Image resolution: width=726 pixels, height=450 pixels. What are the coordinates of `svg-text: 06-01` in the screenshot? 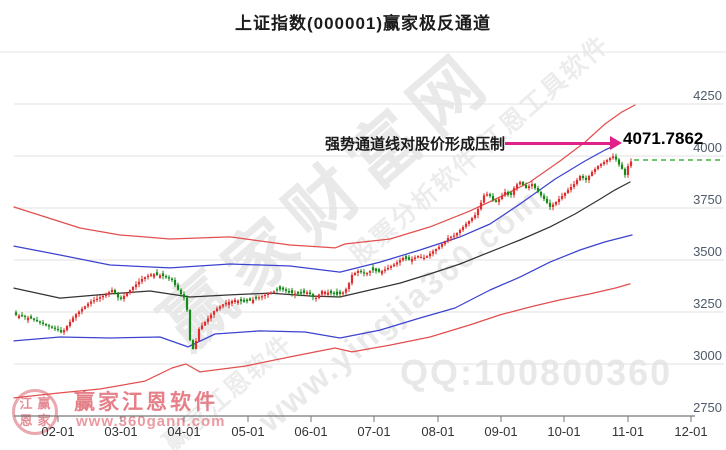 It's located at (310, 431).